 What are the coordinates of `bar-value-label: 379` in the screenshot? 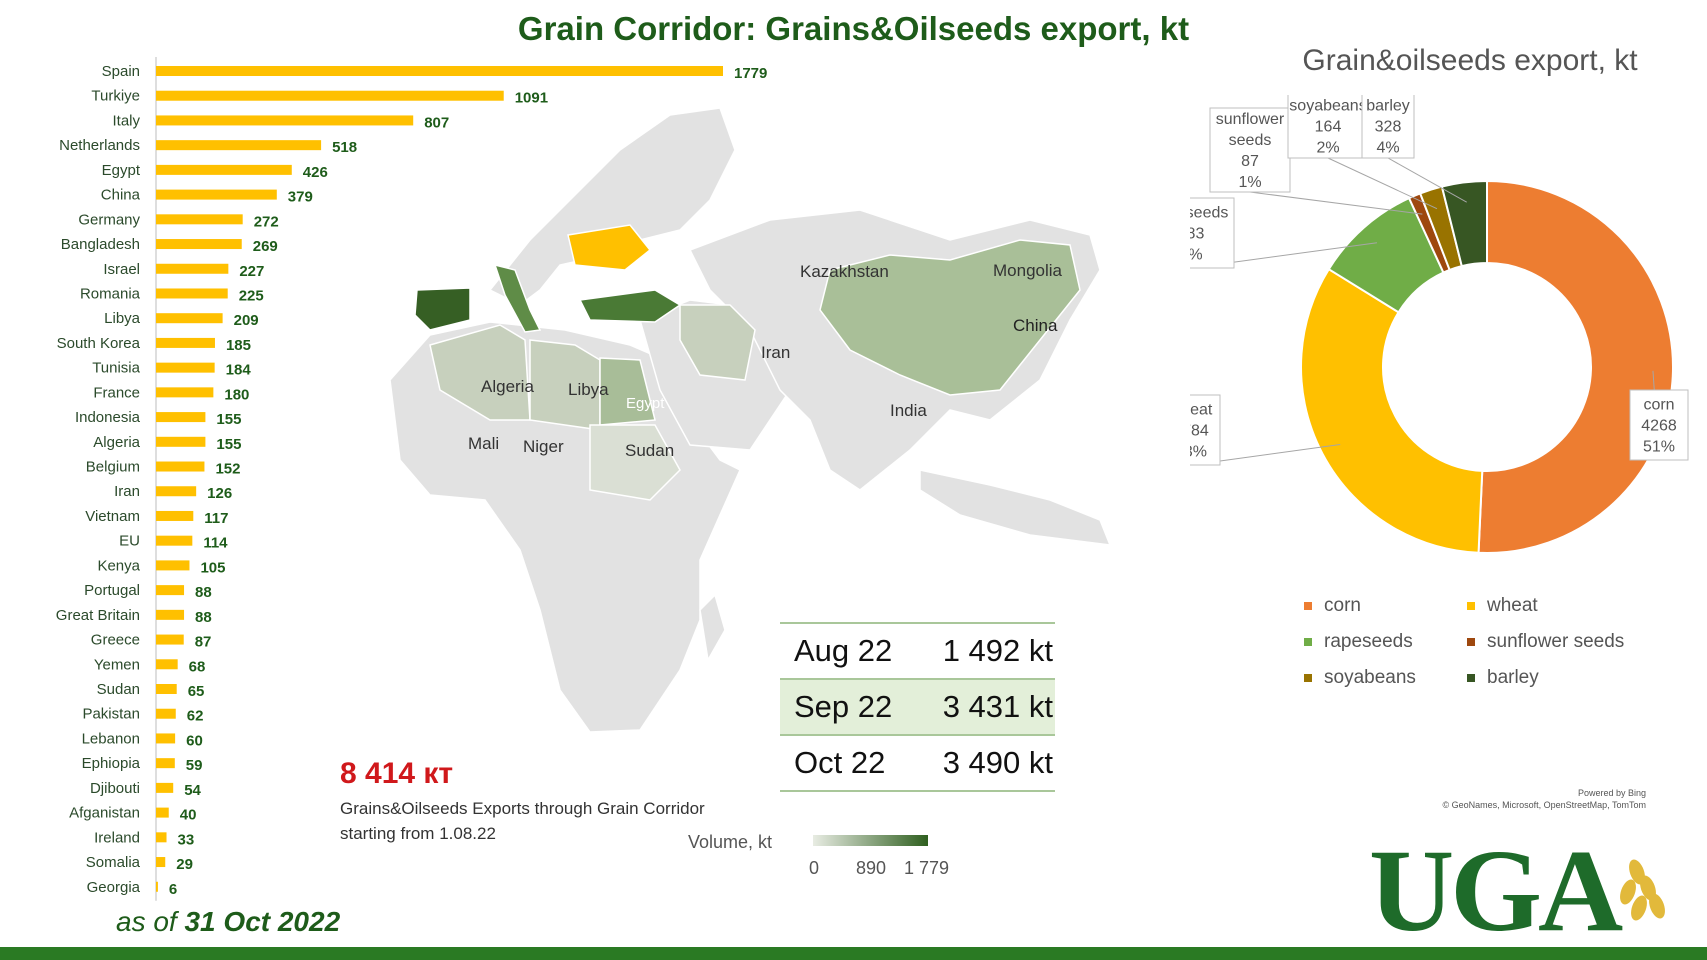 It's located at (300, 197).